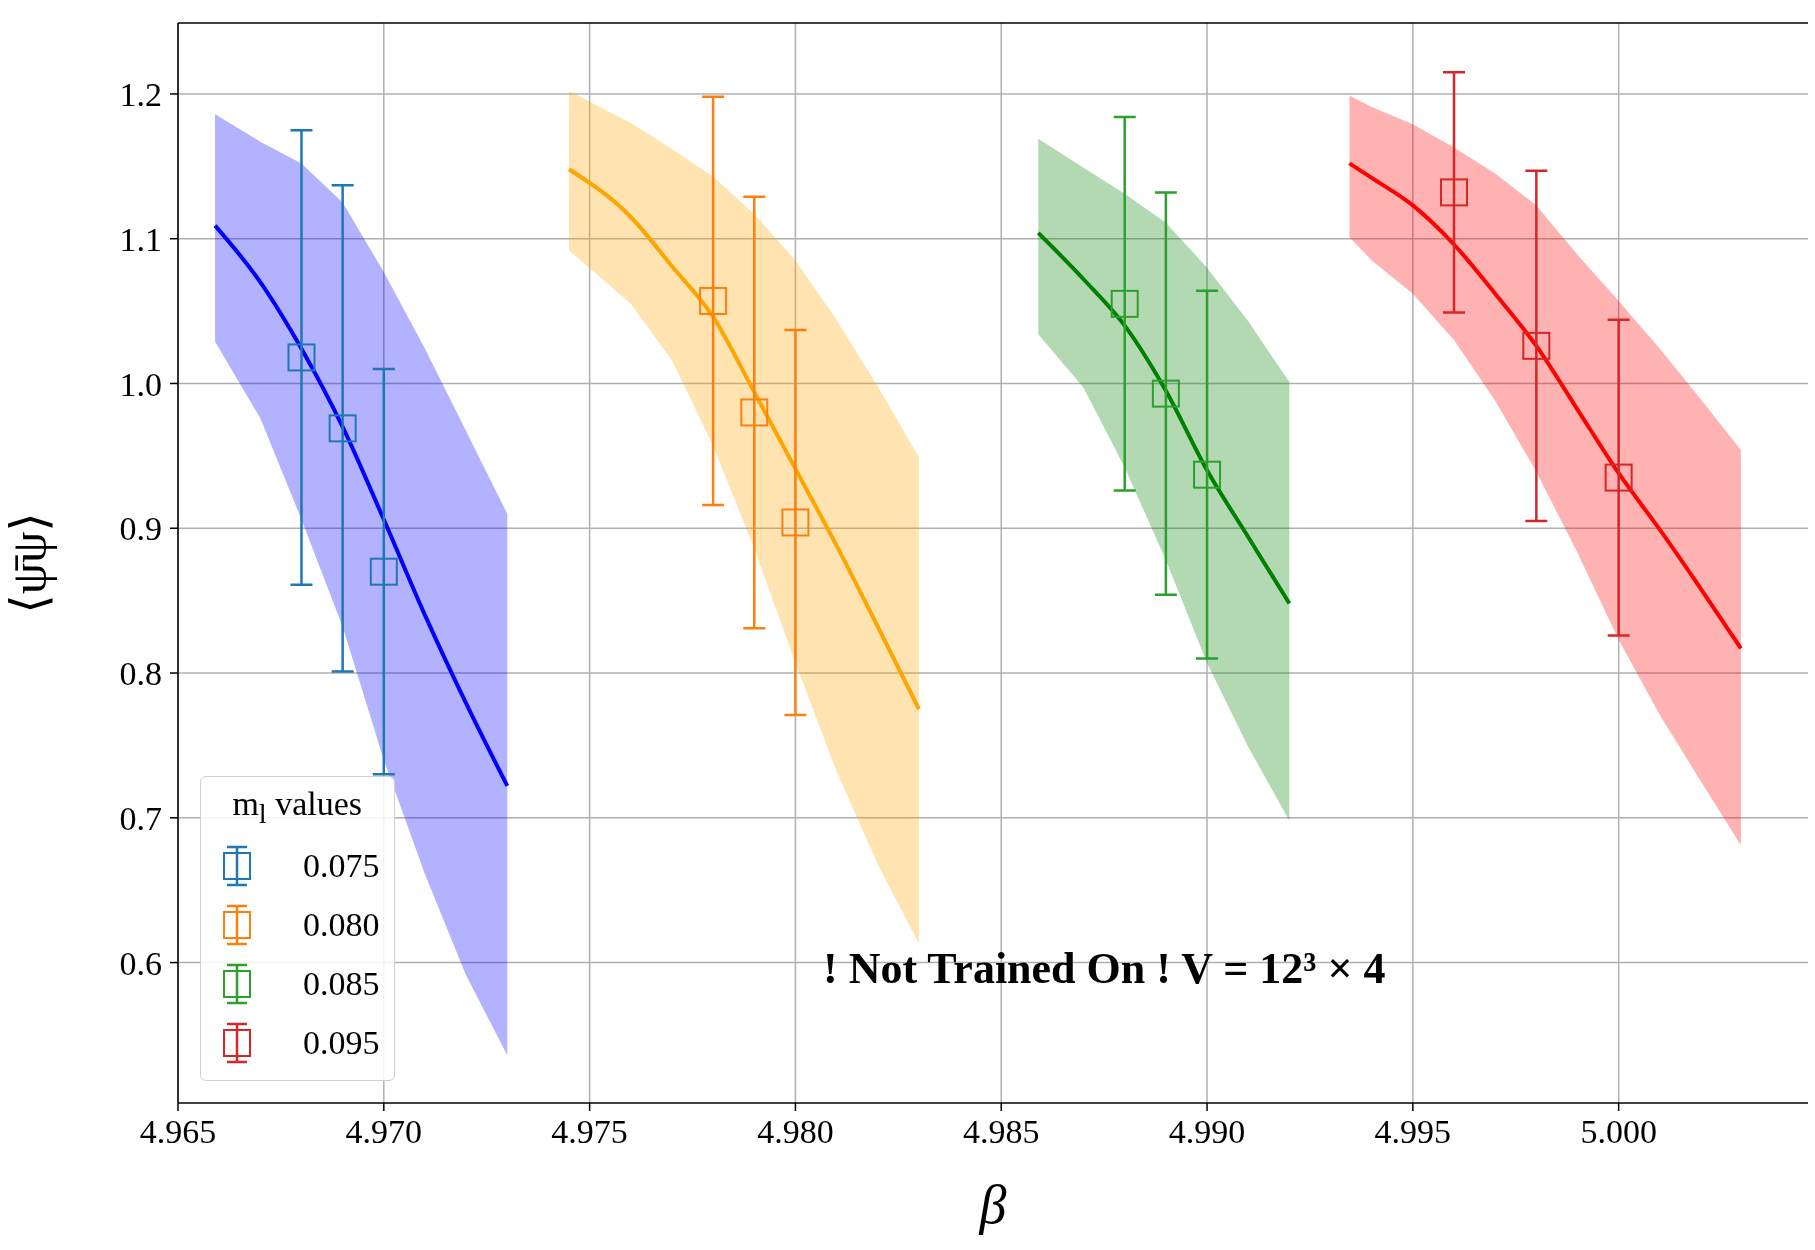 The height and width of the screenshot is (1250, 1815). What do you see at coordinates (1618, 1132) in the screenshot?
I see `x-tick-label: 5.000` at bounding box center [1618, 1132].